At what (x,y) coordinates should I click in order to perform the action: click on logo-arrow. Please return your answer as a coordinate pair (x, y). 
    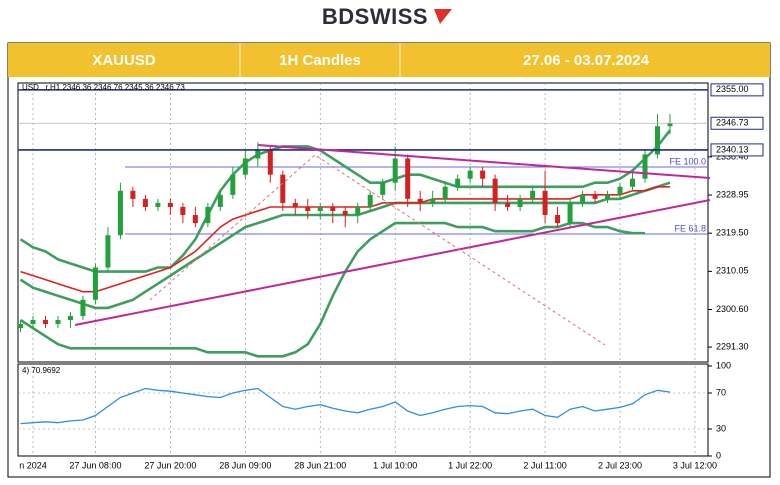
    Looking at the image, I should click on (443, 16).